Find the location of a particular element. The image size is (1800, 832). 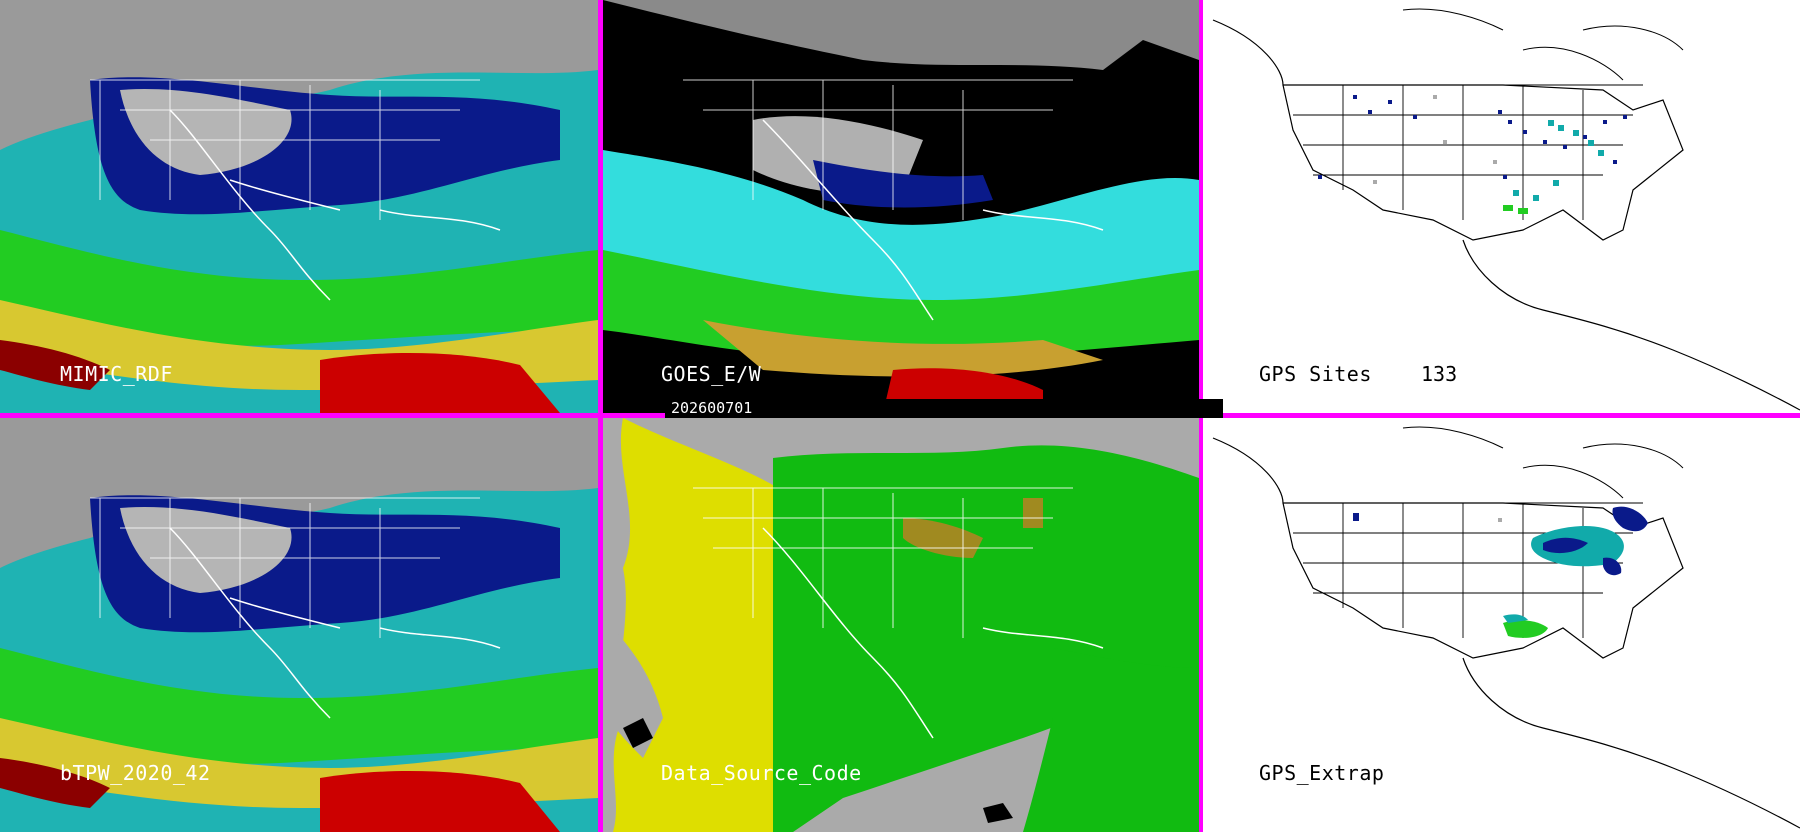

timestamp-bar: 202600701 is located at coordinates (944, 408).